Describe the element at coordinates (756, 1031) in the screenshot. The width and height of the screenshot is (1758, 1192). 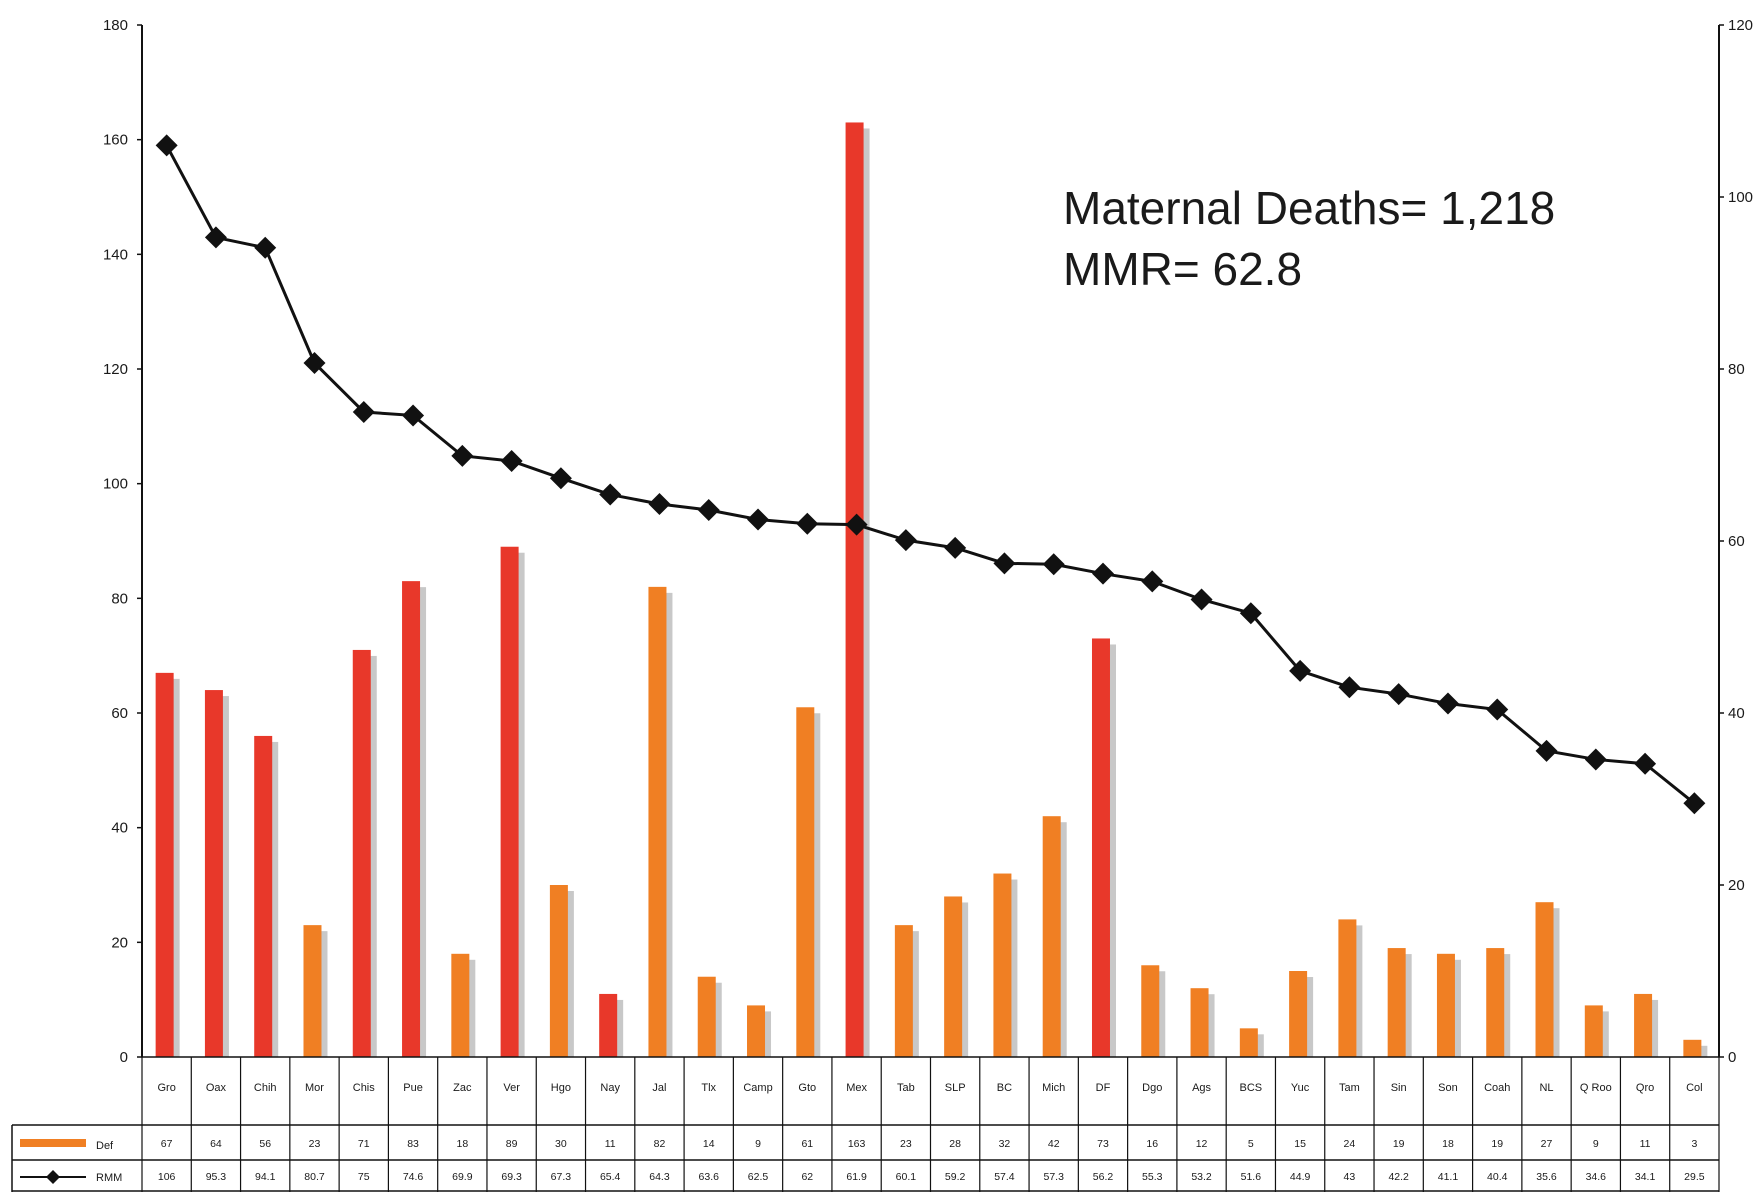
I see `bar-Camp` at that location.